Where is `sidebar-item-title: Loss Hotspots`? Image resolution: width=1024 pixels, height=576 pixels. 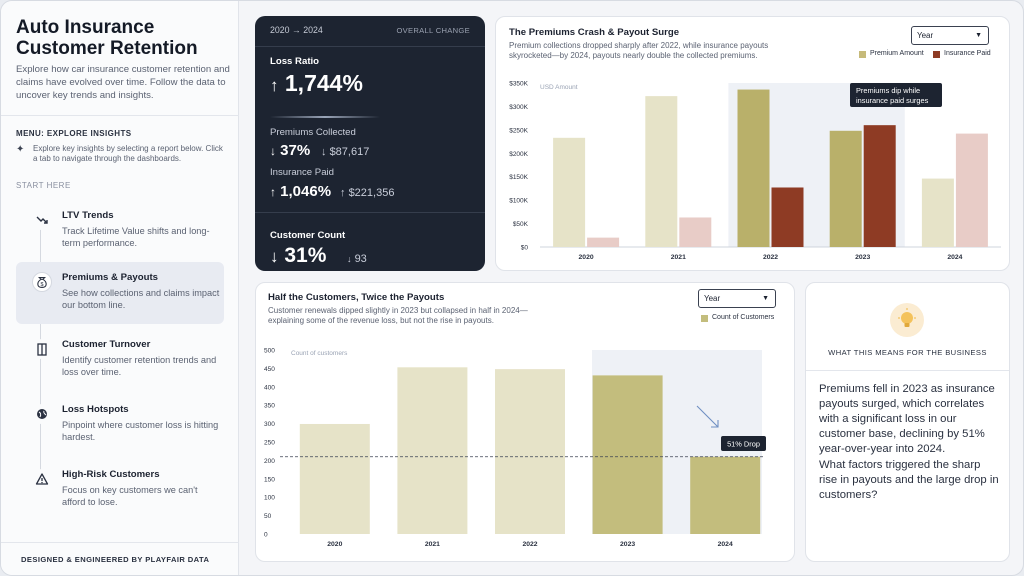 sidebar-item-title: Loss Hotspots is located at coordinates (95, 409).